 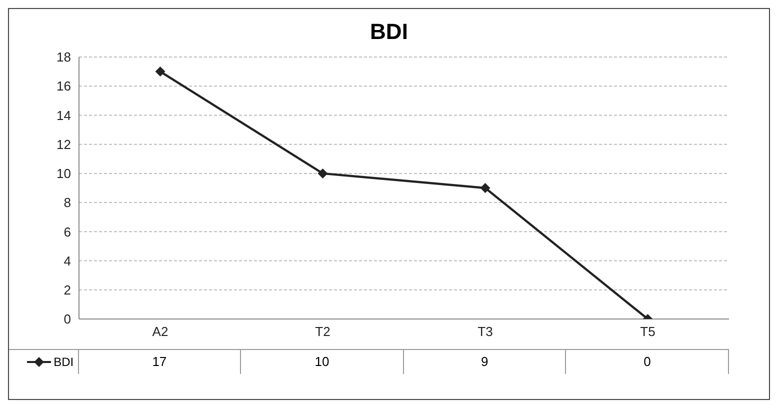 I want to click on x-tick-label: A2, so click(x=160, y=332).